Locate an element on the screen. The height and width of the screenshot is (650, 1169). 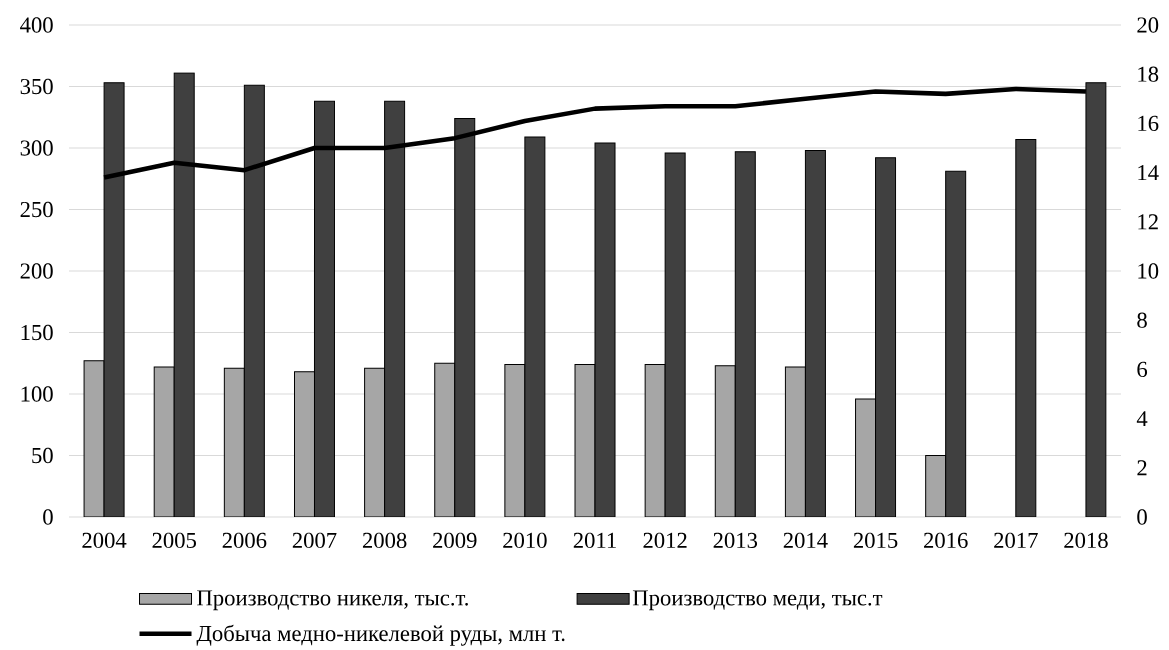
y2-tick-label: 14 is located at coordinates (1148, 173).